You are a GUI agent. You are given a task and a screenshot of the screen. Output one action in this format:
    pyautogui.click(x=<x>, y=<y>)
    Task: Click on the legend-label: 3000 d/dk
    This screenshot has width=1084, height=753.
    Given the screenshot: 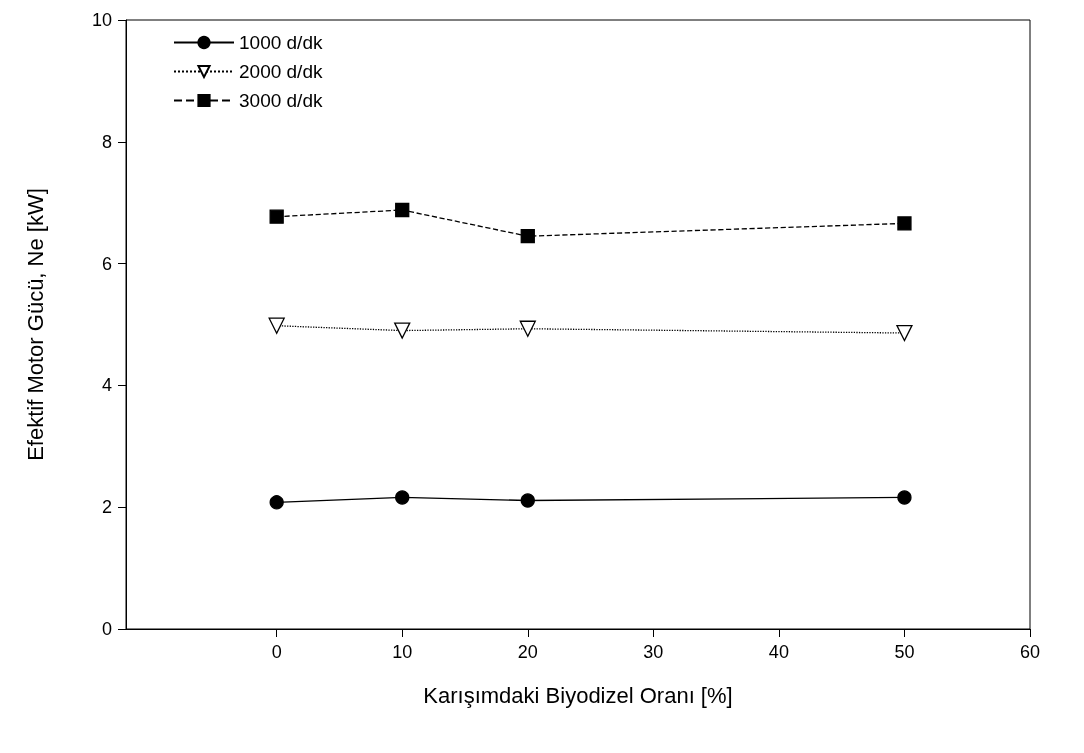 What is the action you would take?
    pyautogui.click(x=281, y=100)
    